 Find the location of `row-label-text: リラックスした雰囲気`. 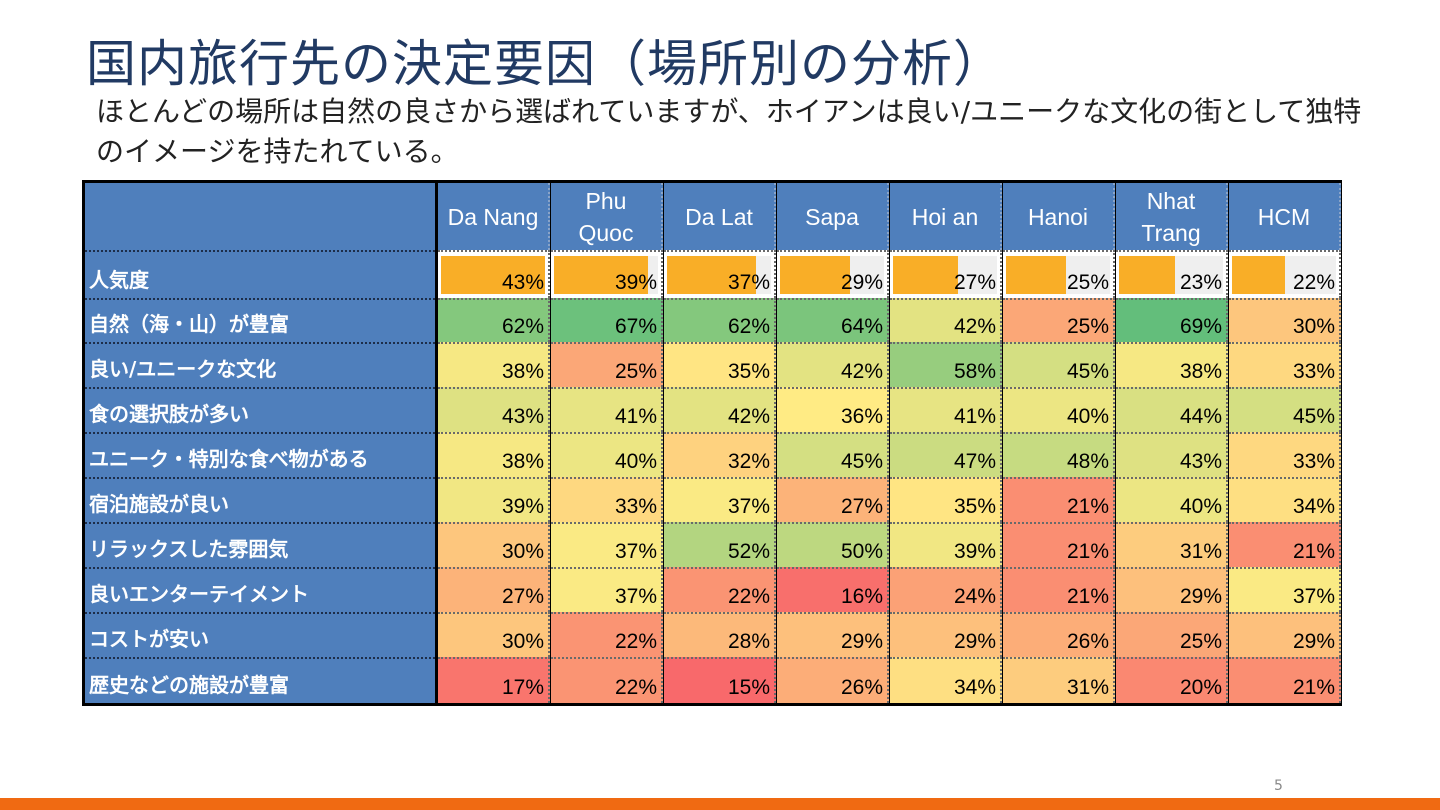

row-label-text: リラックスした雰囲気 is located at coordinates (189, 549).